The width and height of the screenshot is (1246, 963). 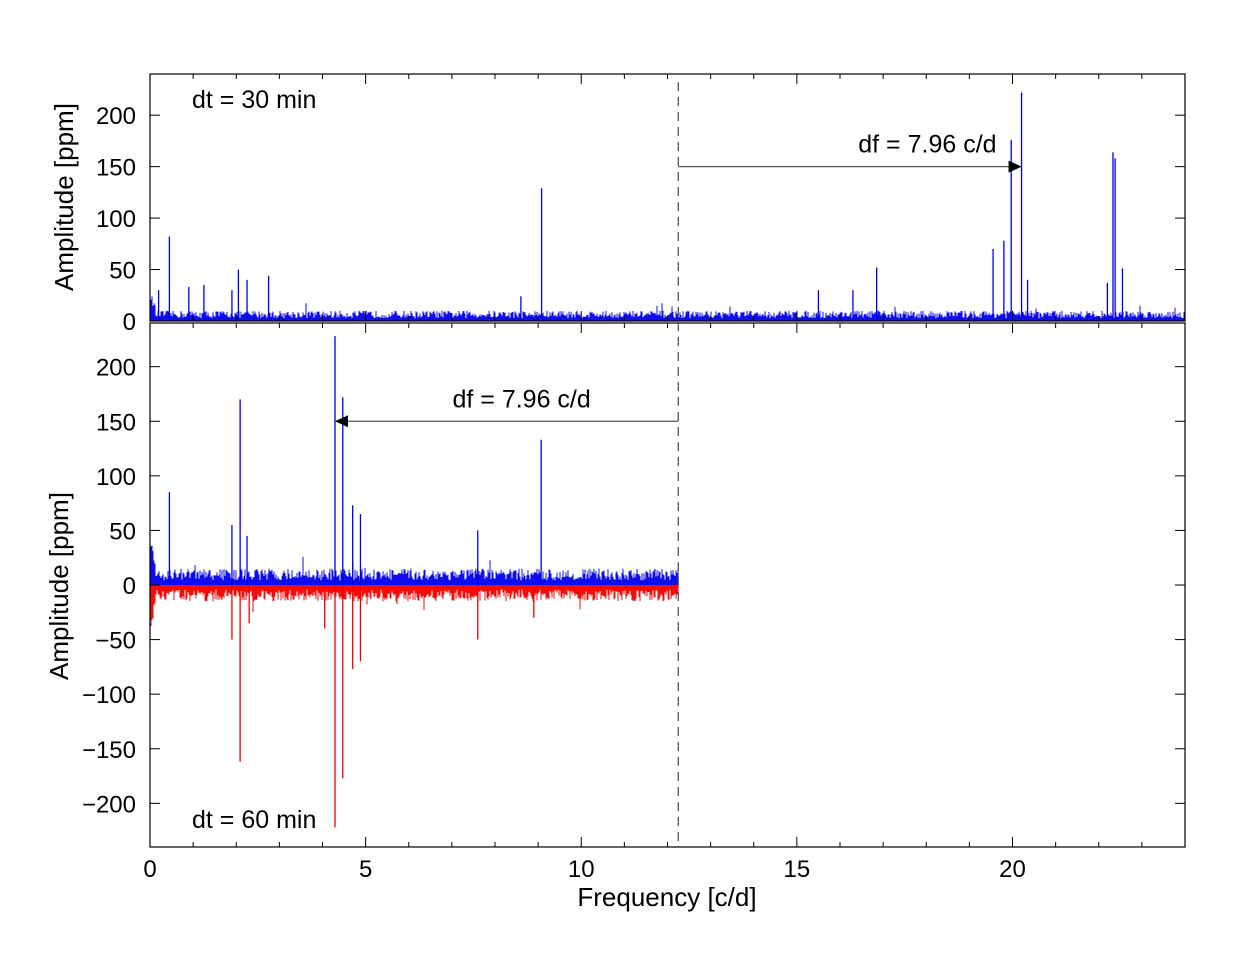 I want to click on x-tick-label: 20, so click(x=1012, y=869).